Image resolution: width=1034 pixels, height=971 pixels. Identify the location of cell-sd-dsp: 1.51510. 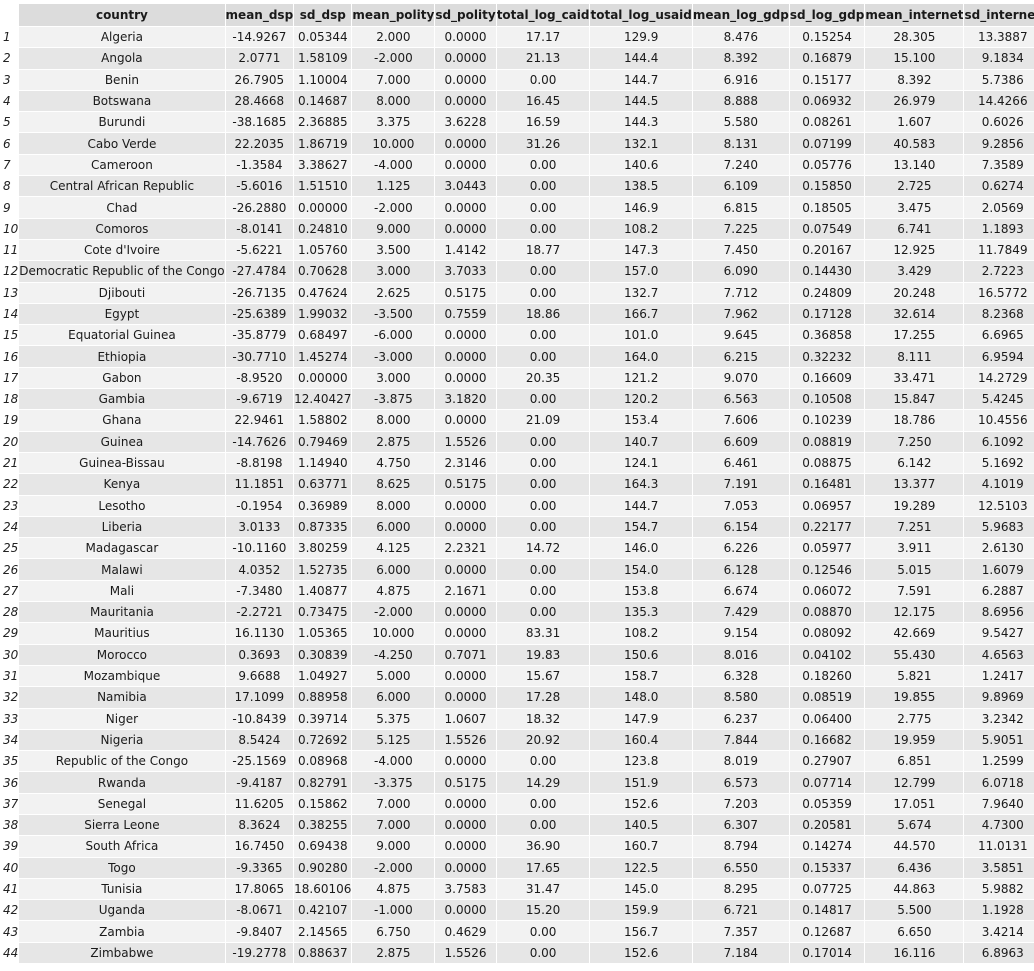
(323, 186).